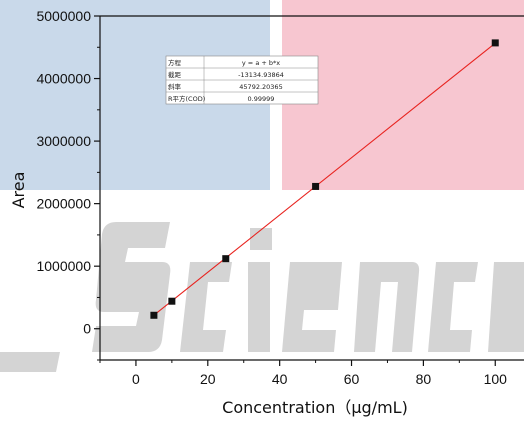 The image size is (524, 421). I want to click on fit-table-value-slope: 45792.20365, so click(260, 87).